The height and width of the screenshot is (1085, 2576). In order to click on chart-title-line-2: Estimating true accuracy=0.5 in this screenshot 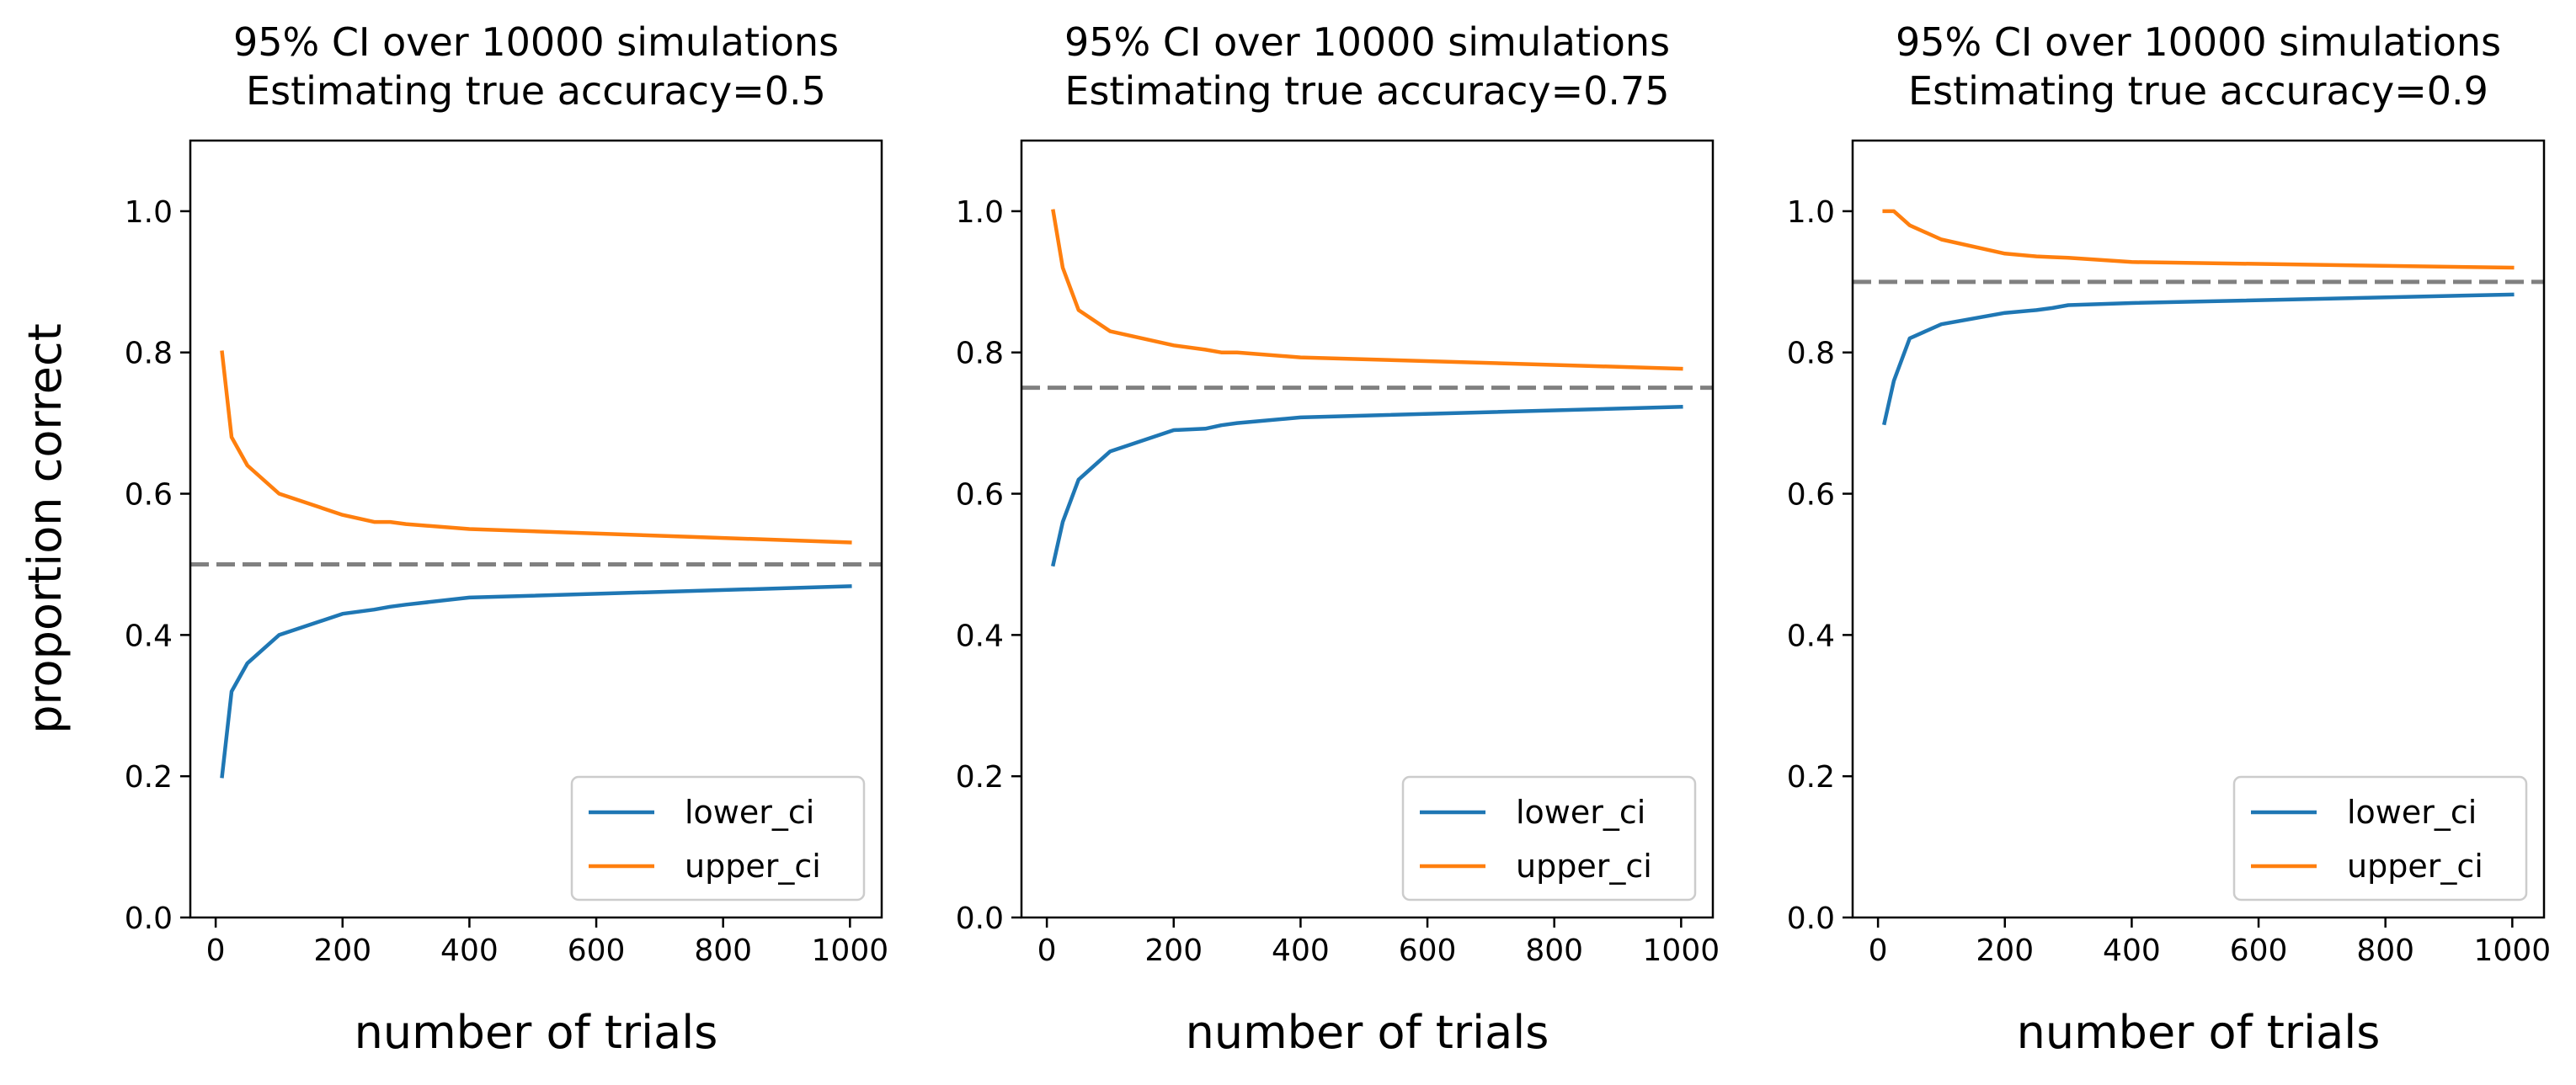, I will do `click(536, 91)`.